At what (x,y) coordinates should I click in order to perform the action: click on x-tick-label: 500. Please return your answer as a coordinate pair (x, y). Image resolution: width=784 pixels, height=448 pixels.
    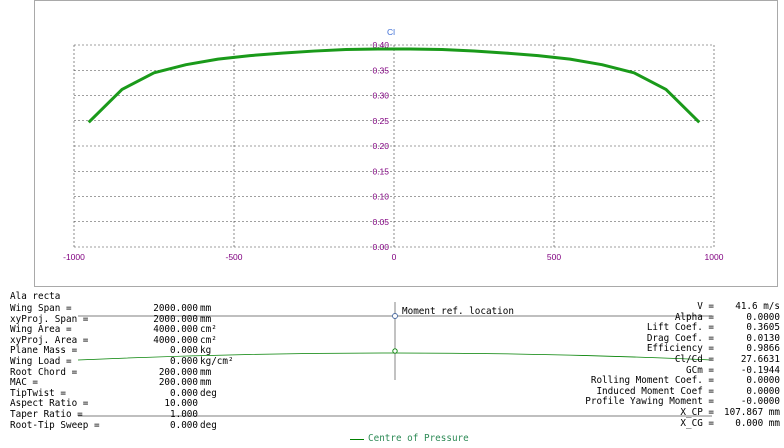
    Looking at the image, I should click on (554, 257).